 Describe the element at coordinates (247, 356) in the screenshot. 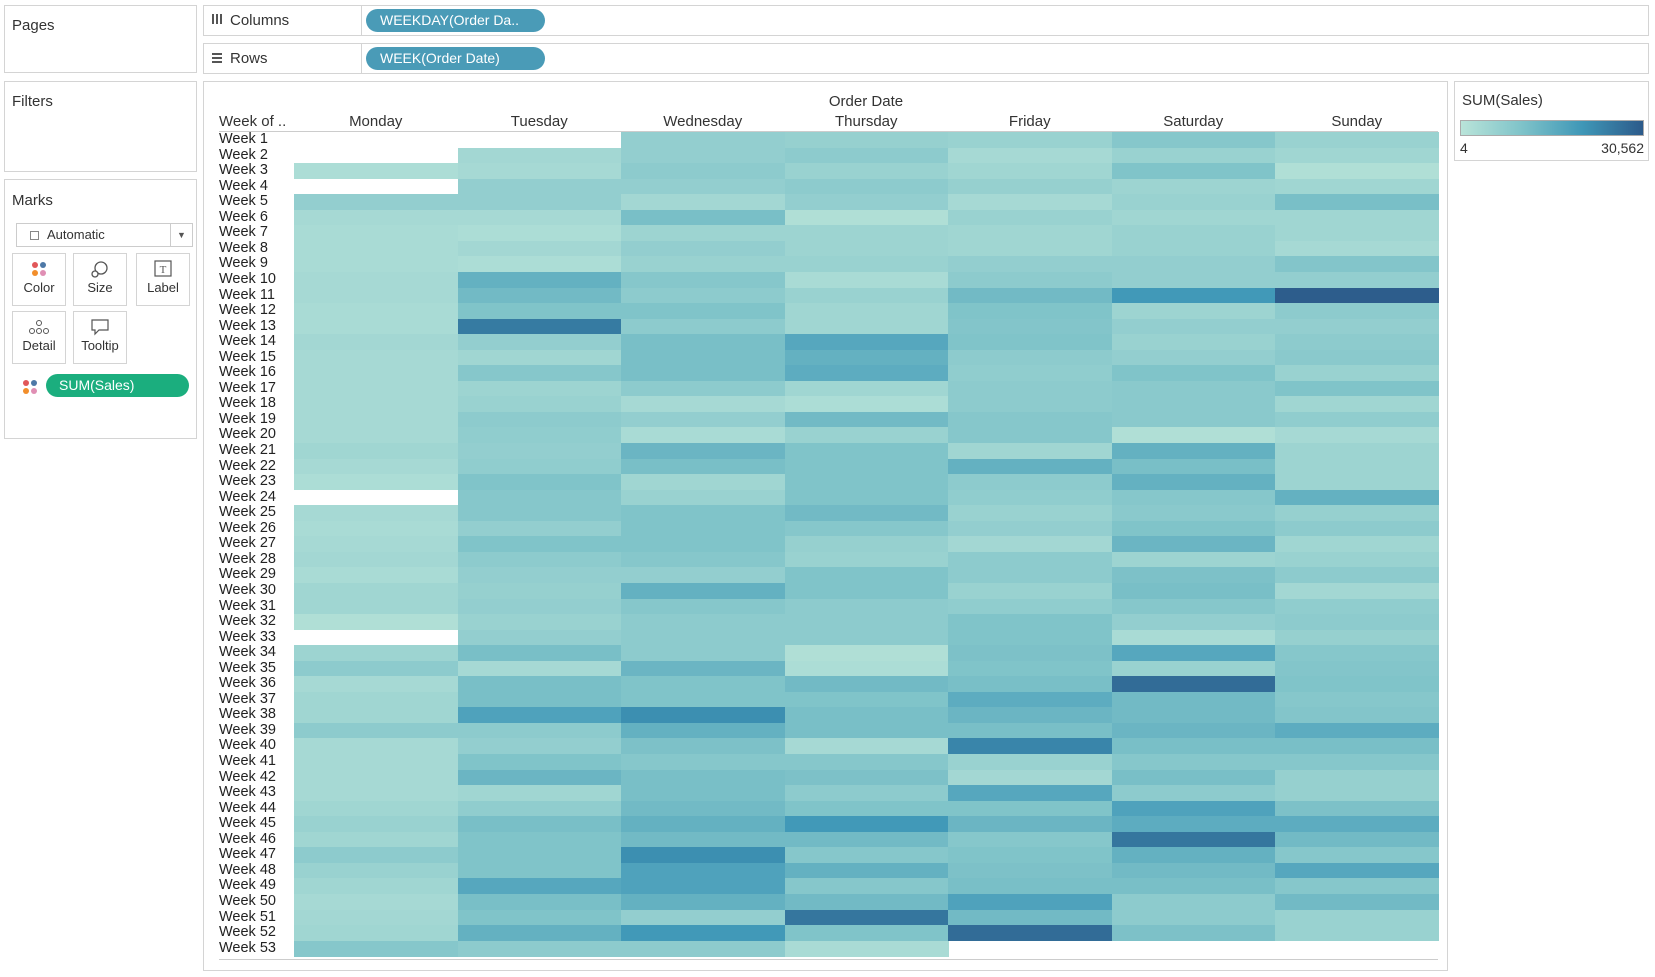

I see `row-label: Week 15` at that location.